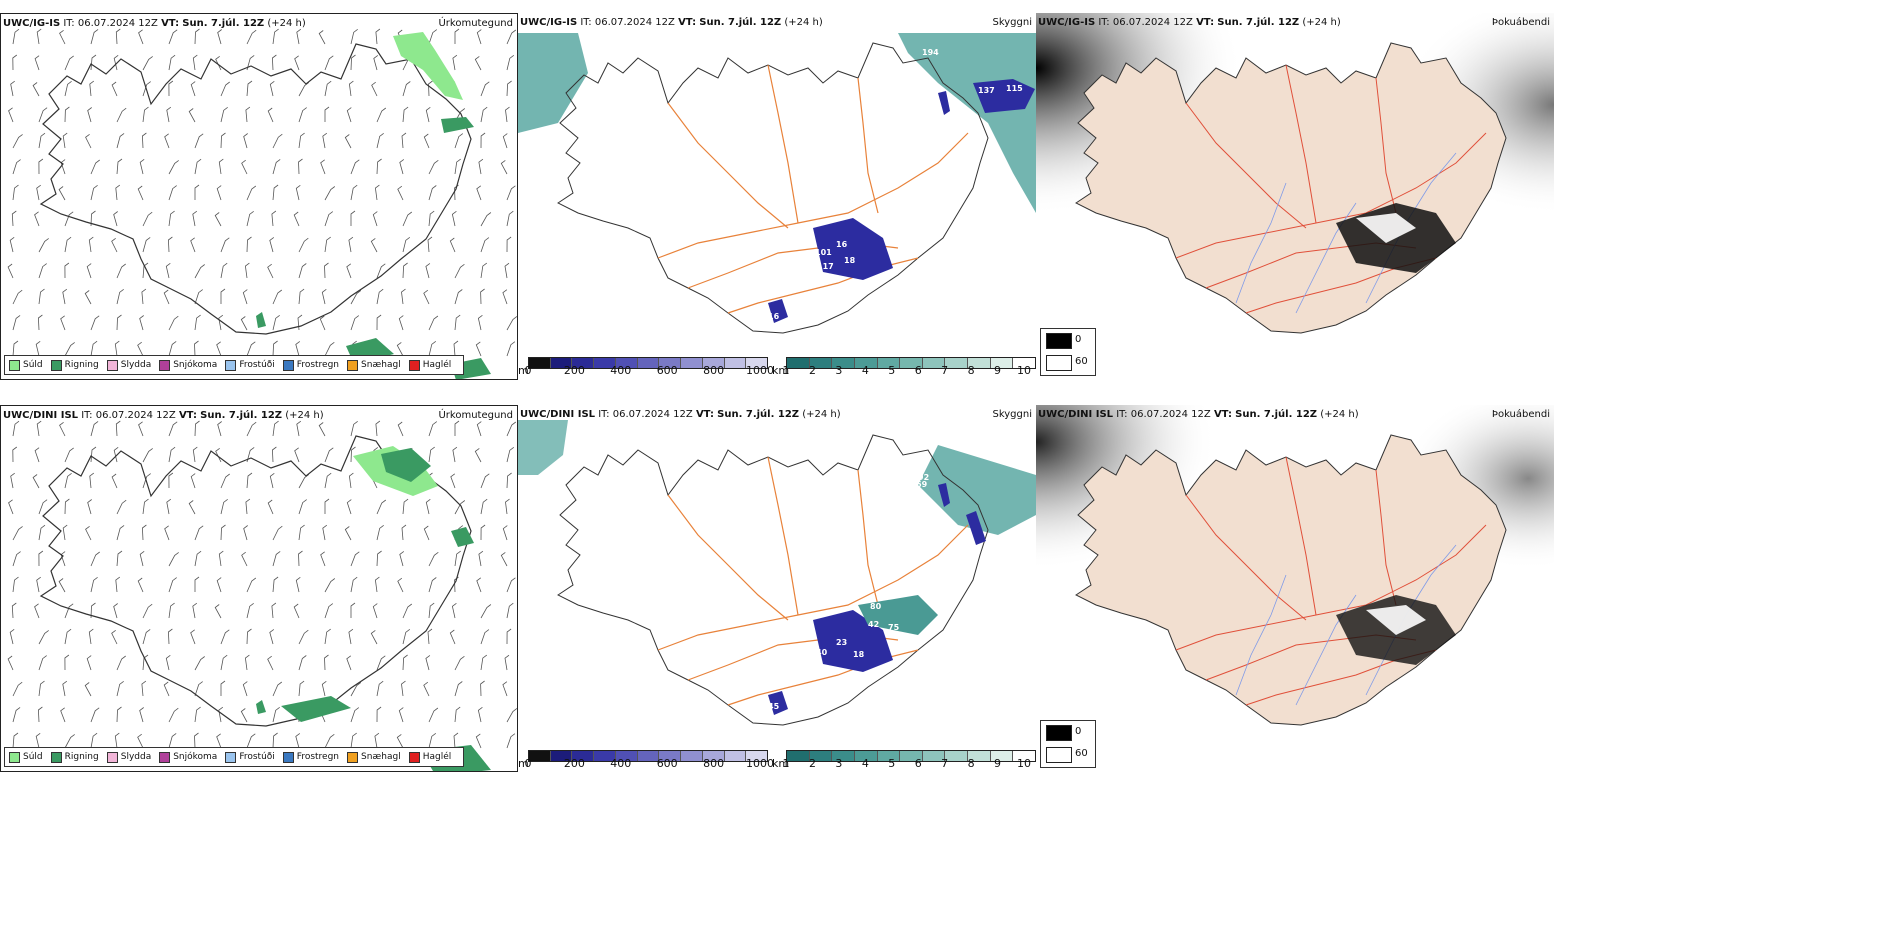 The image size is (1900, 950). Describe the element at coordinates (318, 757) in the screenshot. I see `legend-label: Frostregn` at that location.